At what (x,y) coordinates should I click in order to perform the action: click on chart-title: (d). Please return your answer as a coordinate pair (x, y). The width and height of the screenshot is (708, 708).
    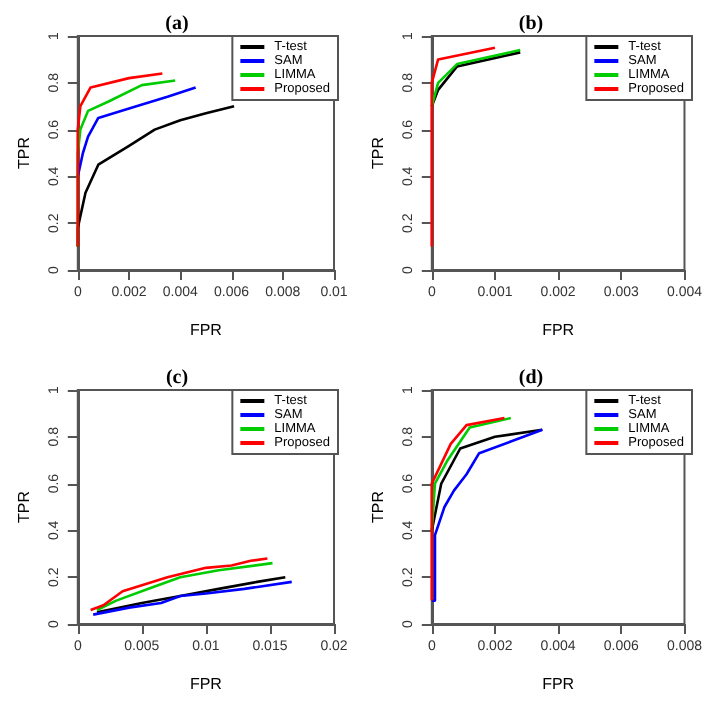
    Looking at the image, I should click on (531, 378).